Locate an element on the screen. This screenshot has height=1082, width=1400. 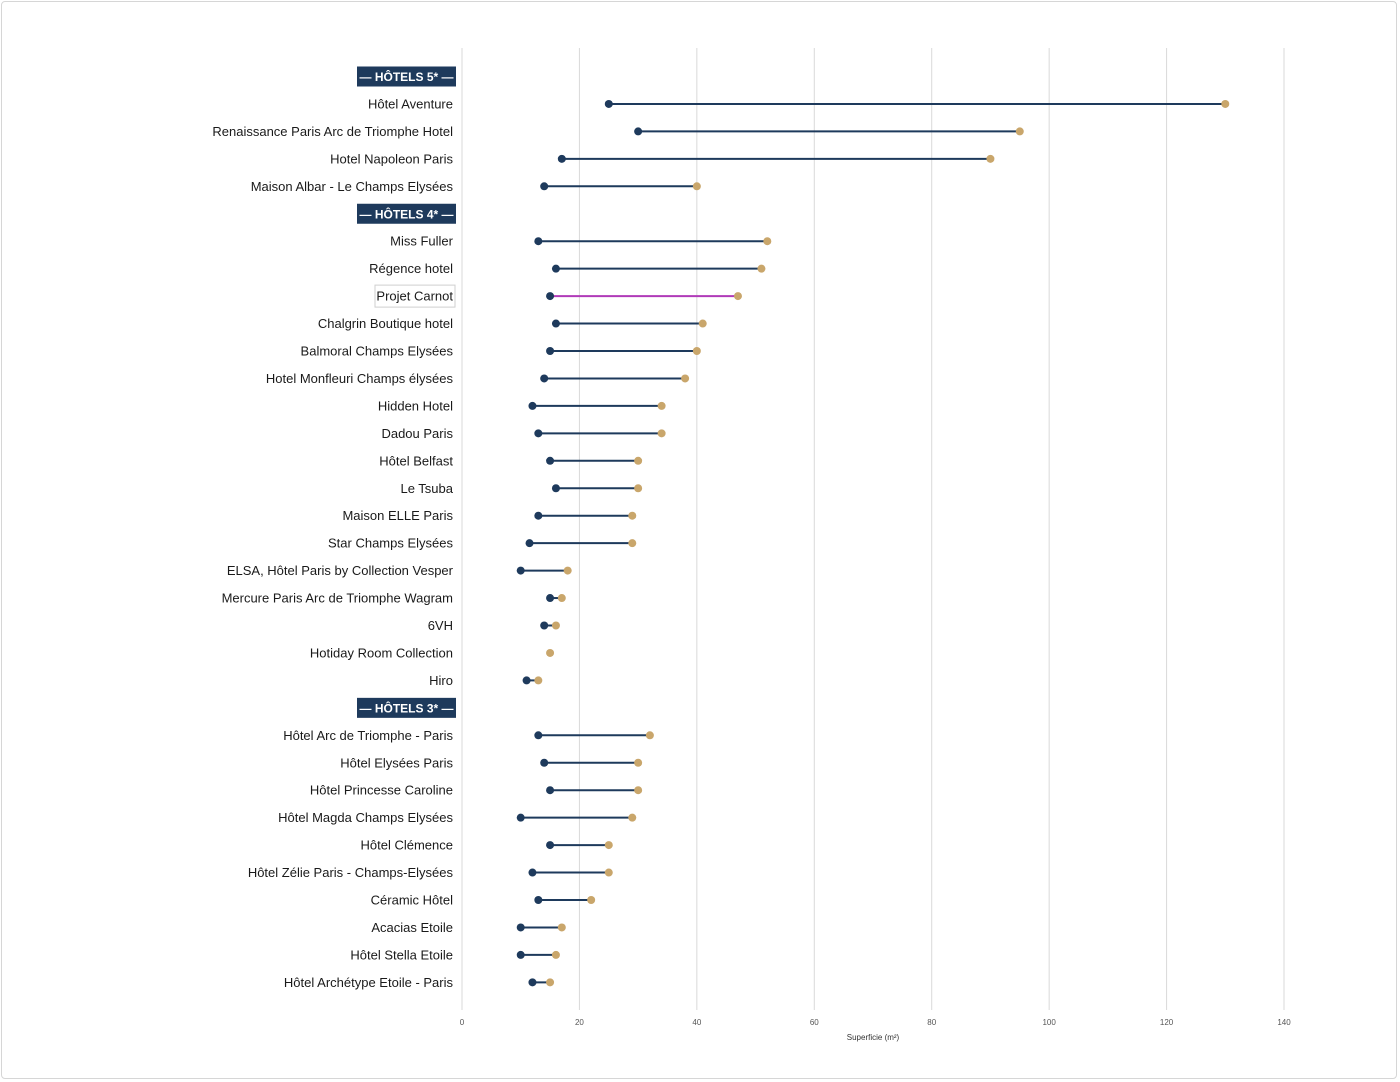
x-tick-label: 0 is located at coordinates (462, 1022).